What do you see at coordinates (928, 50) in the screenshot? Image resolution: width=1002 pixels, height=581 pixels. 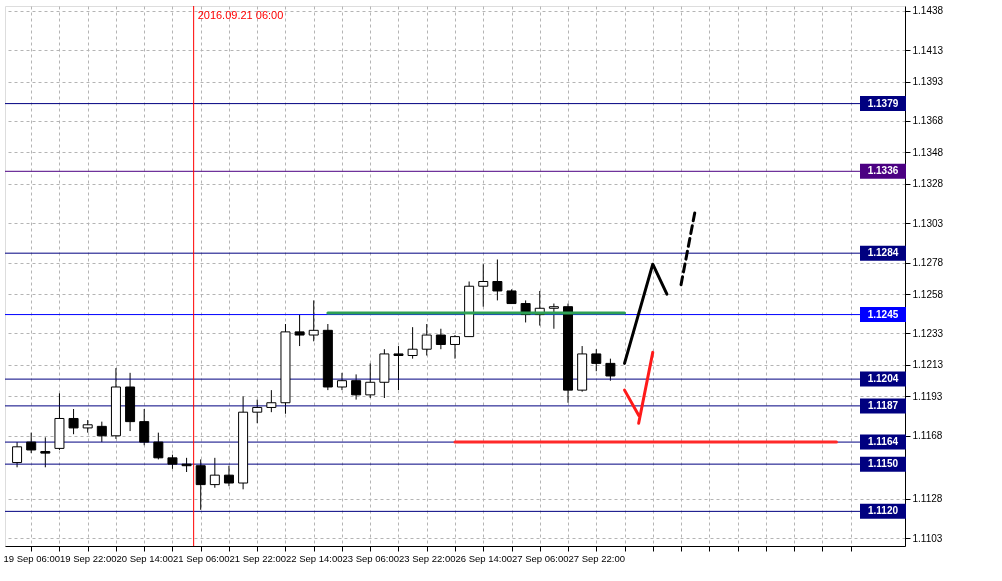 I see `y-tick-label: 1.1413` at bounding box center [928, 50].